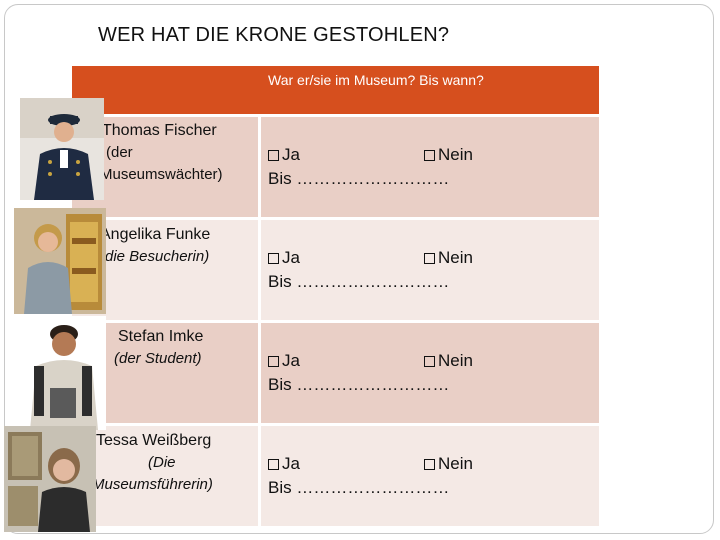 This screenshot has height=540, width=720. I want to click on header-question: War er/sie im Museum? Bis wann?, so click(376, 80).